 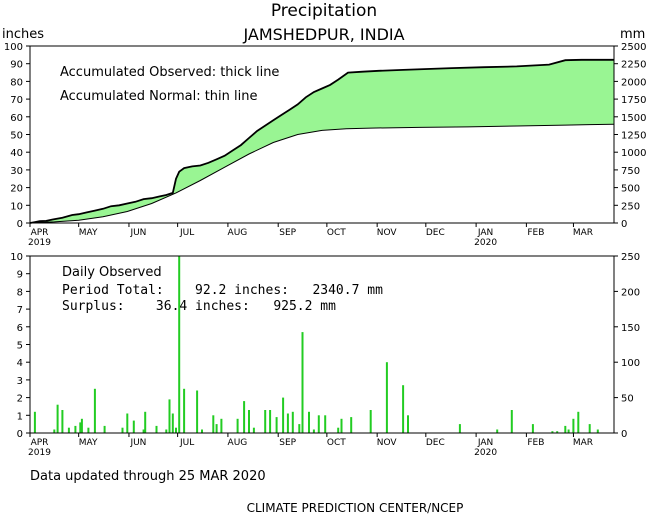 I want to click on daily-x-tick-label: MAY, so click(x=88, y=443).